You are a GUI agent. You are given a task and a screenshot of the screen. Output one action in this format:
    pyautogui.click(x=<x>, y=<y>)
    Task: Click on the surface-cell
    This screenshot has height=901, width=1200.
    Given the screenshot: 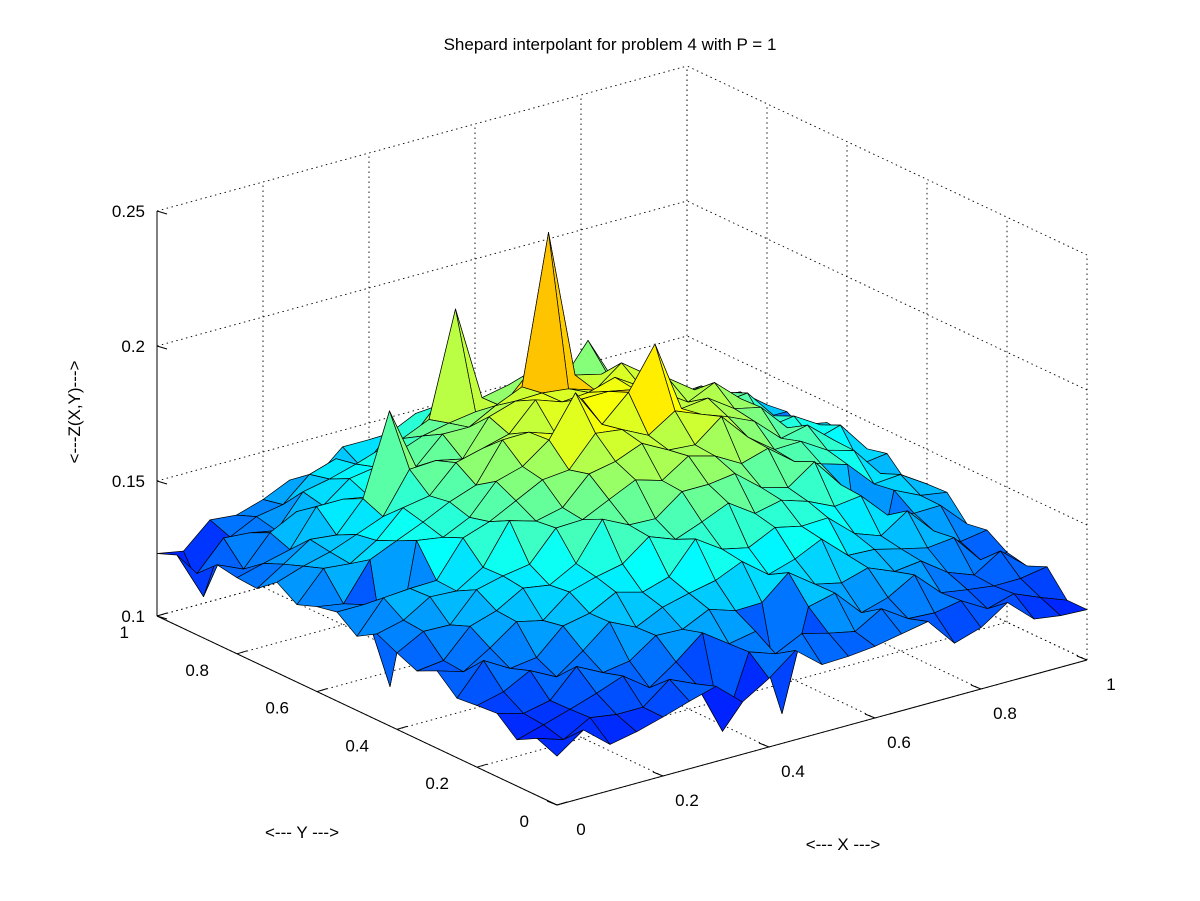 What is the action you would take?
    pyautogui.click(x=560, y=743)
    